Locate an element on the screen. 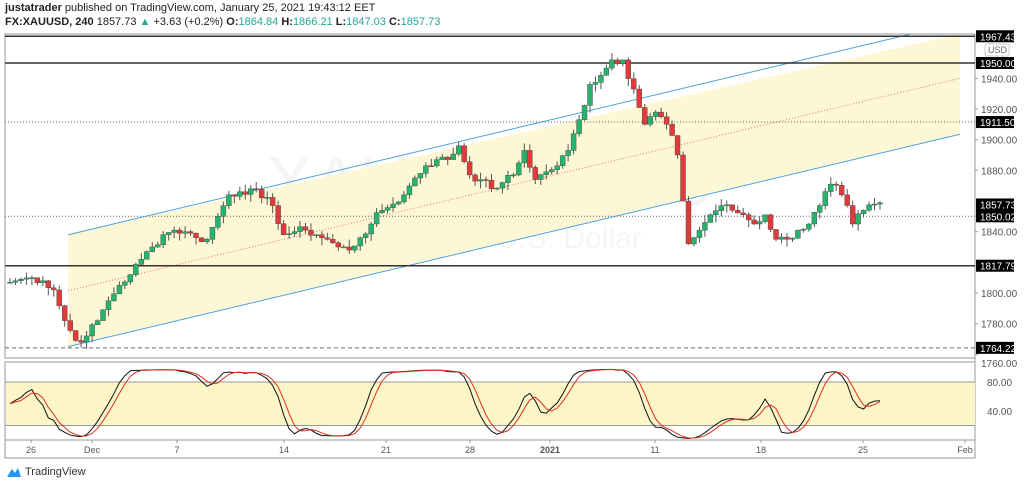  x-tick-label: 14 is located at coordinates (284, 450).